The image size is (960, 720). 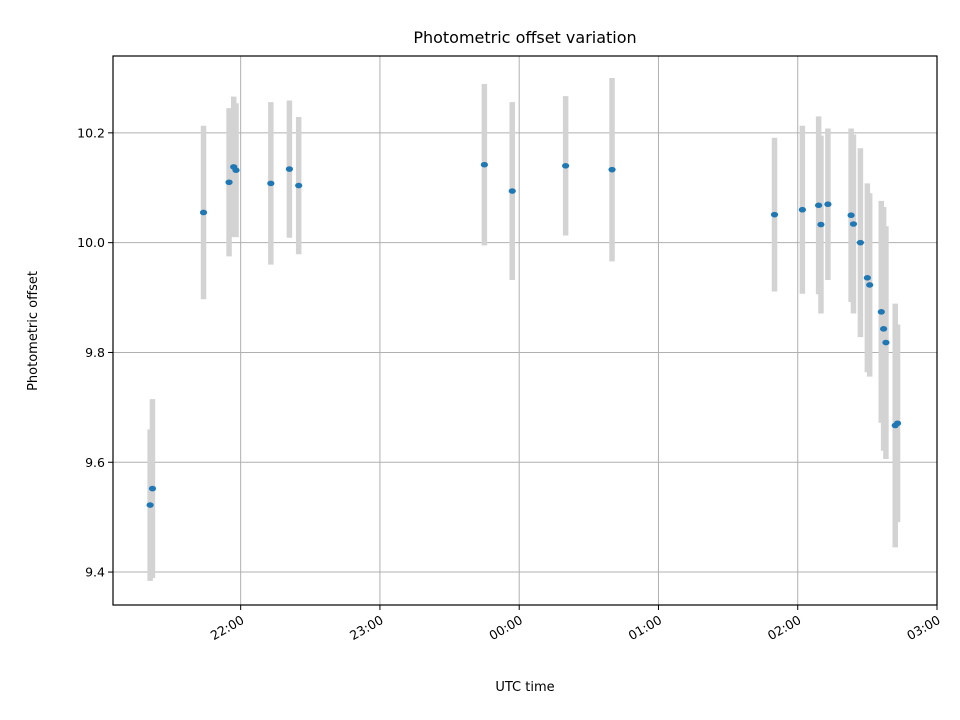 I want to click on y-axis-label: Photometric offset, so click(x=33, y=331).